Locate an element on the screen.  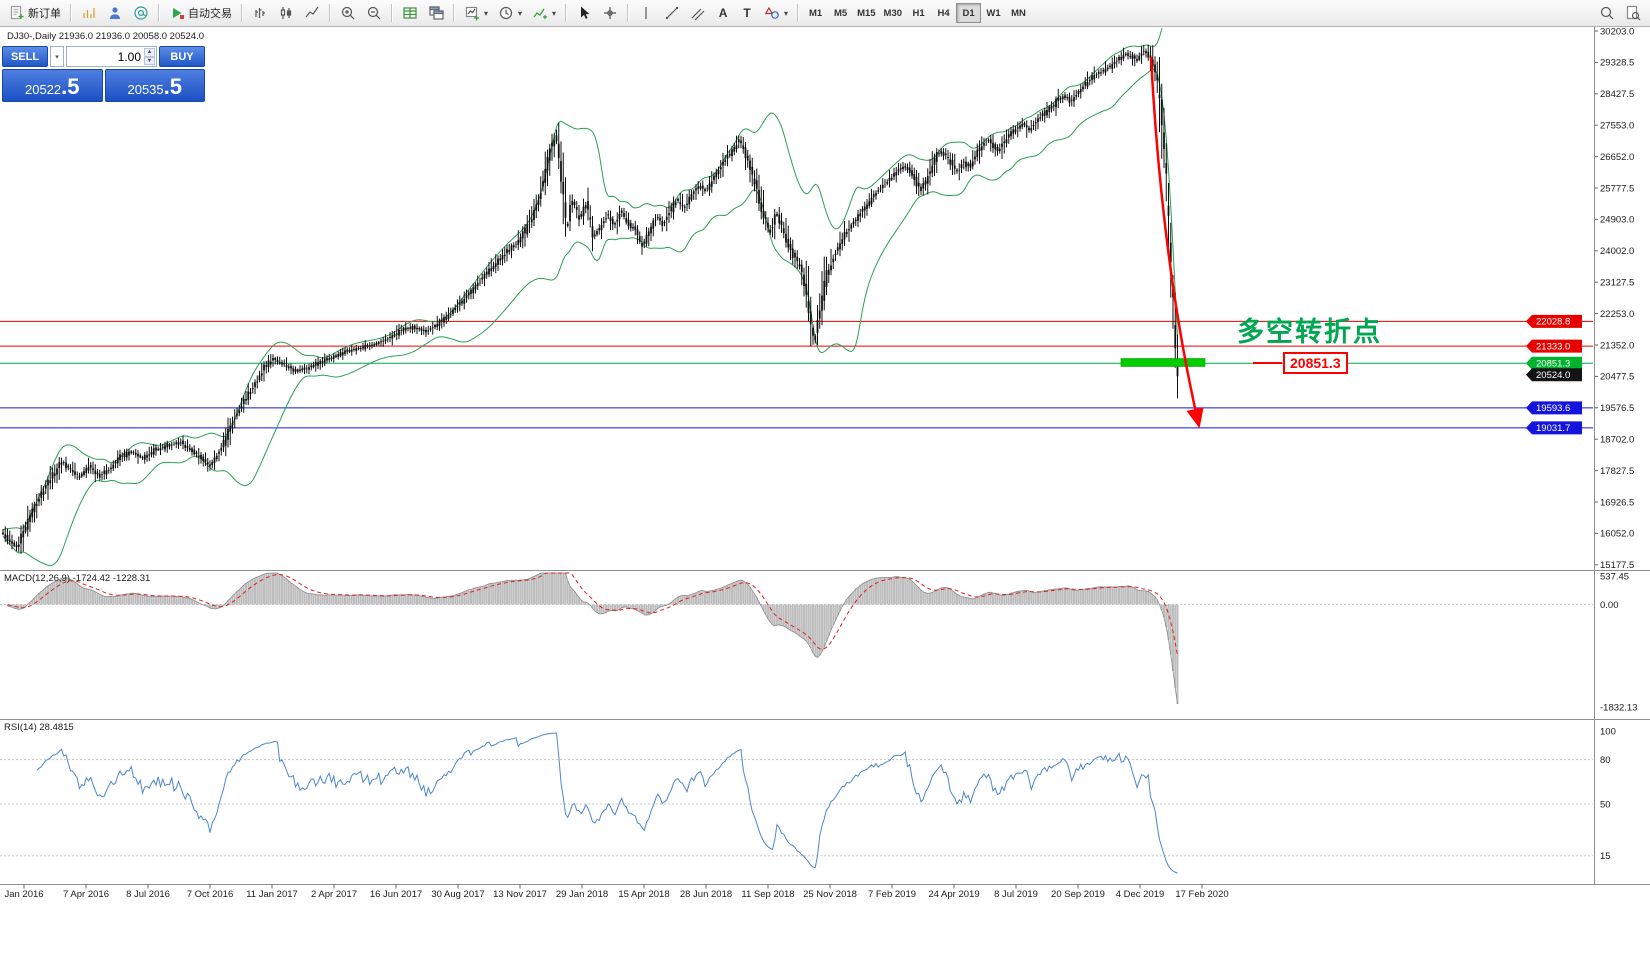
cursor-button is located at coordinates (584, 13).